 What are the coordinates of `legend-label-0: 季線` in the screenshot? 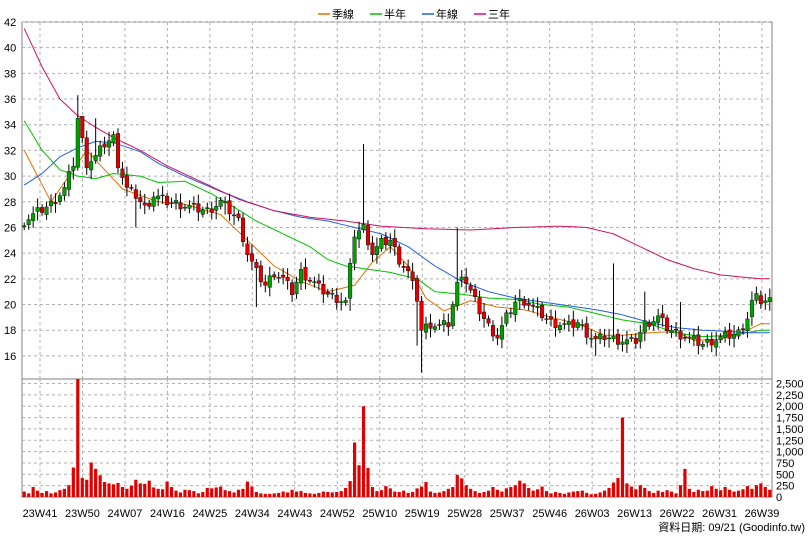 It's located at (343, 14).